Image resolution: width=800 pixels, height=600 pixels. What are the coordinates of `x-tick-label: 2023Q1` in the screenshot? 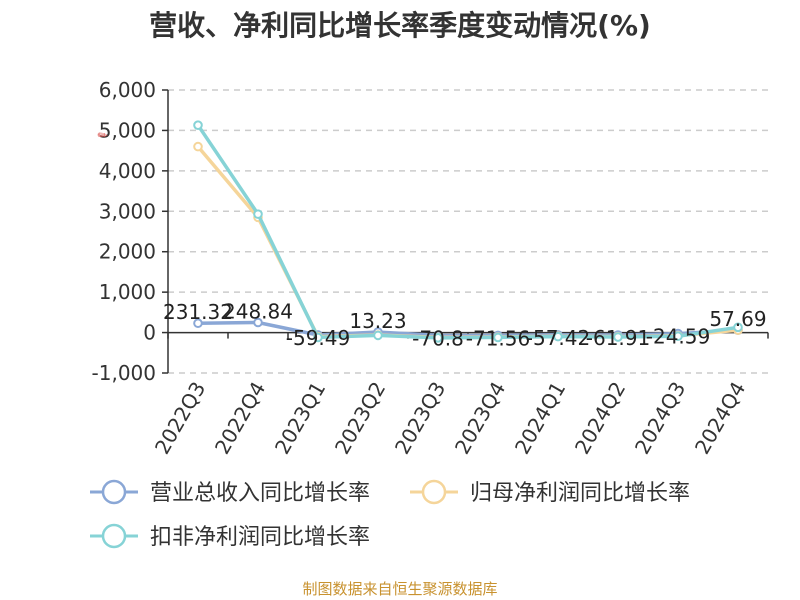 It's located at (300, 418).